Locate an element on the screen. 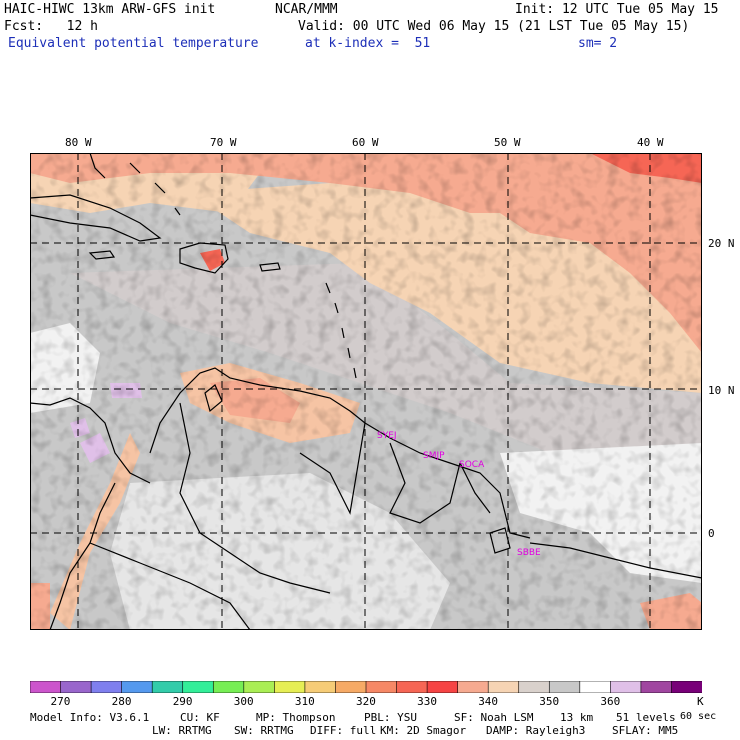 This screenshot has width=740, height=740. lon-label-80w: 80 W is located at coordinates (78, 142).